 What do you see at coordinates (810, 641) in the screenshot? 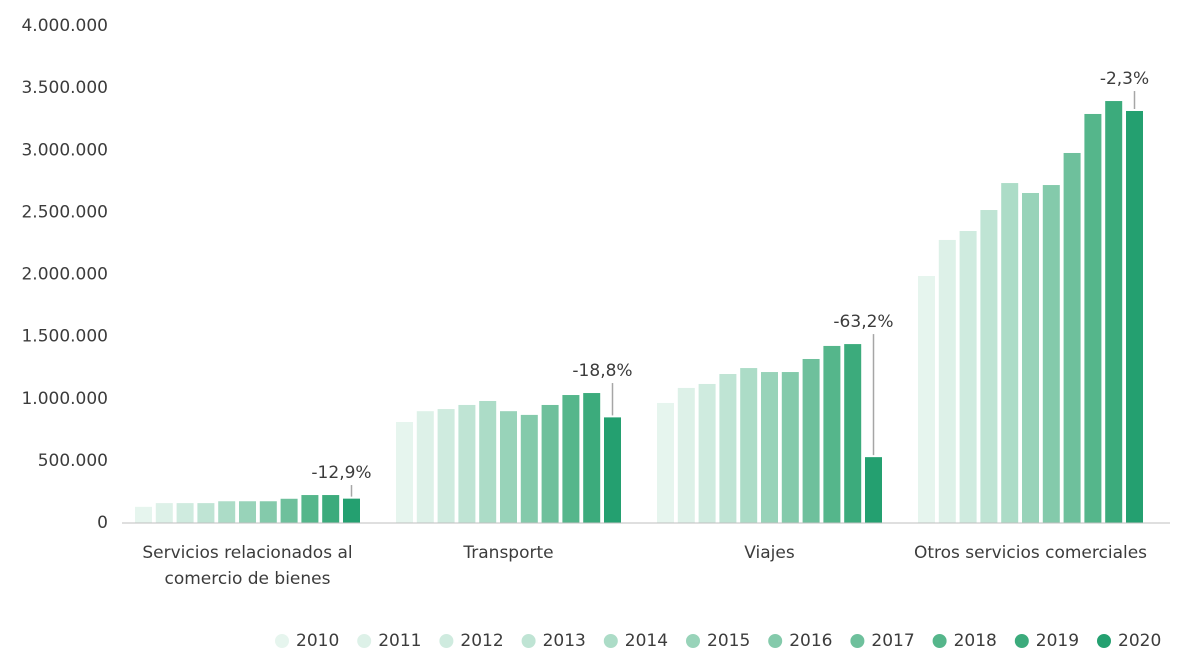
I see `legend-label: 2016` at bounding box center [810, 641].